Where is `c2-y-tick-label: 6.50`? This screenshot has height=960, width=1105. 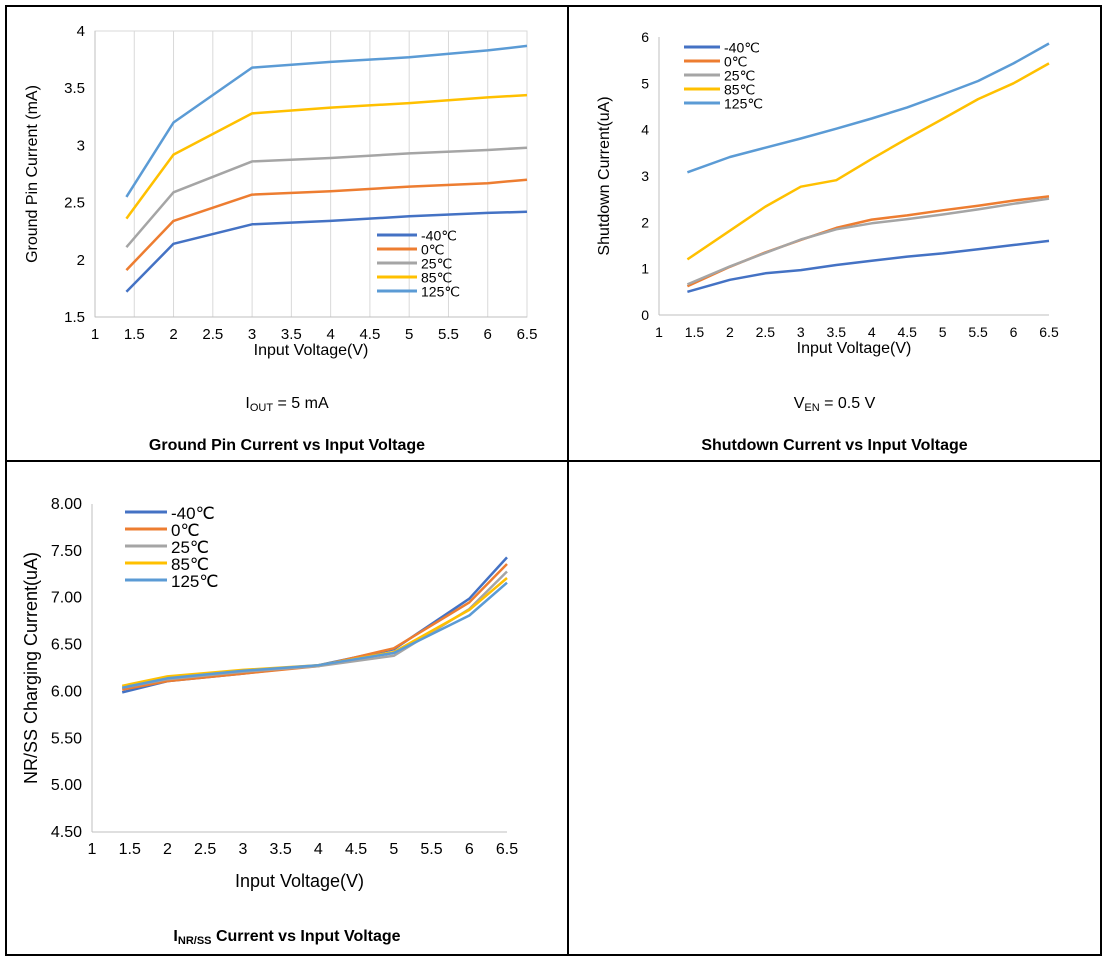 c2-y-tick-label: 6.50 is located at coordinates (66, 645).